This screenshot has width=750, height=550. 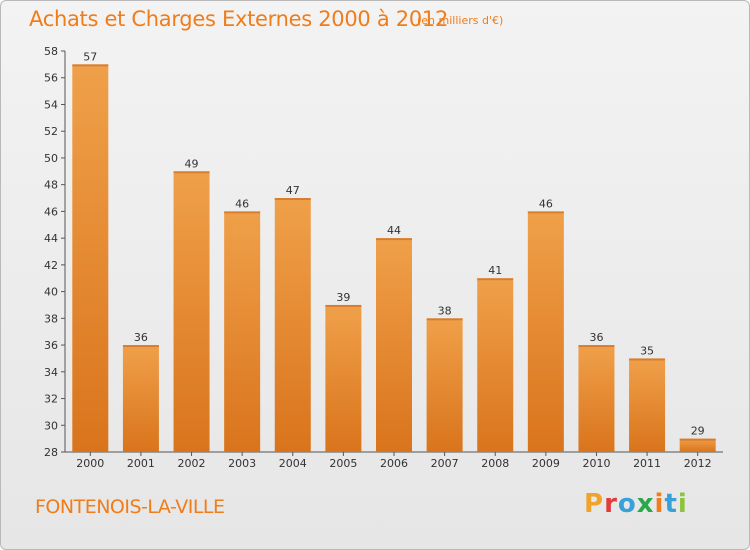 I want to click on data-label: 35, so click(x=647, y=350).